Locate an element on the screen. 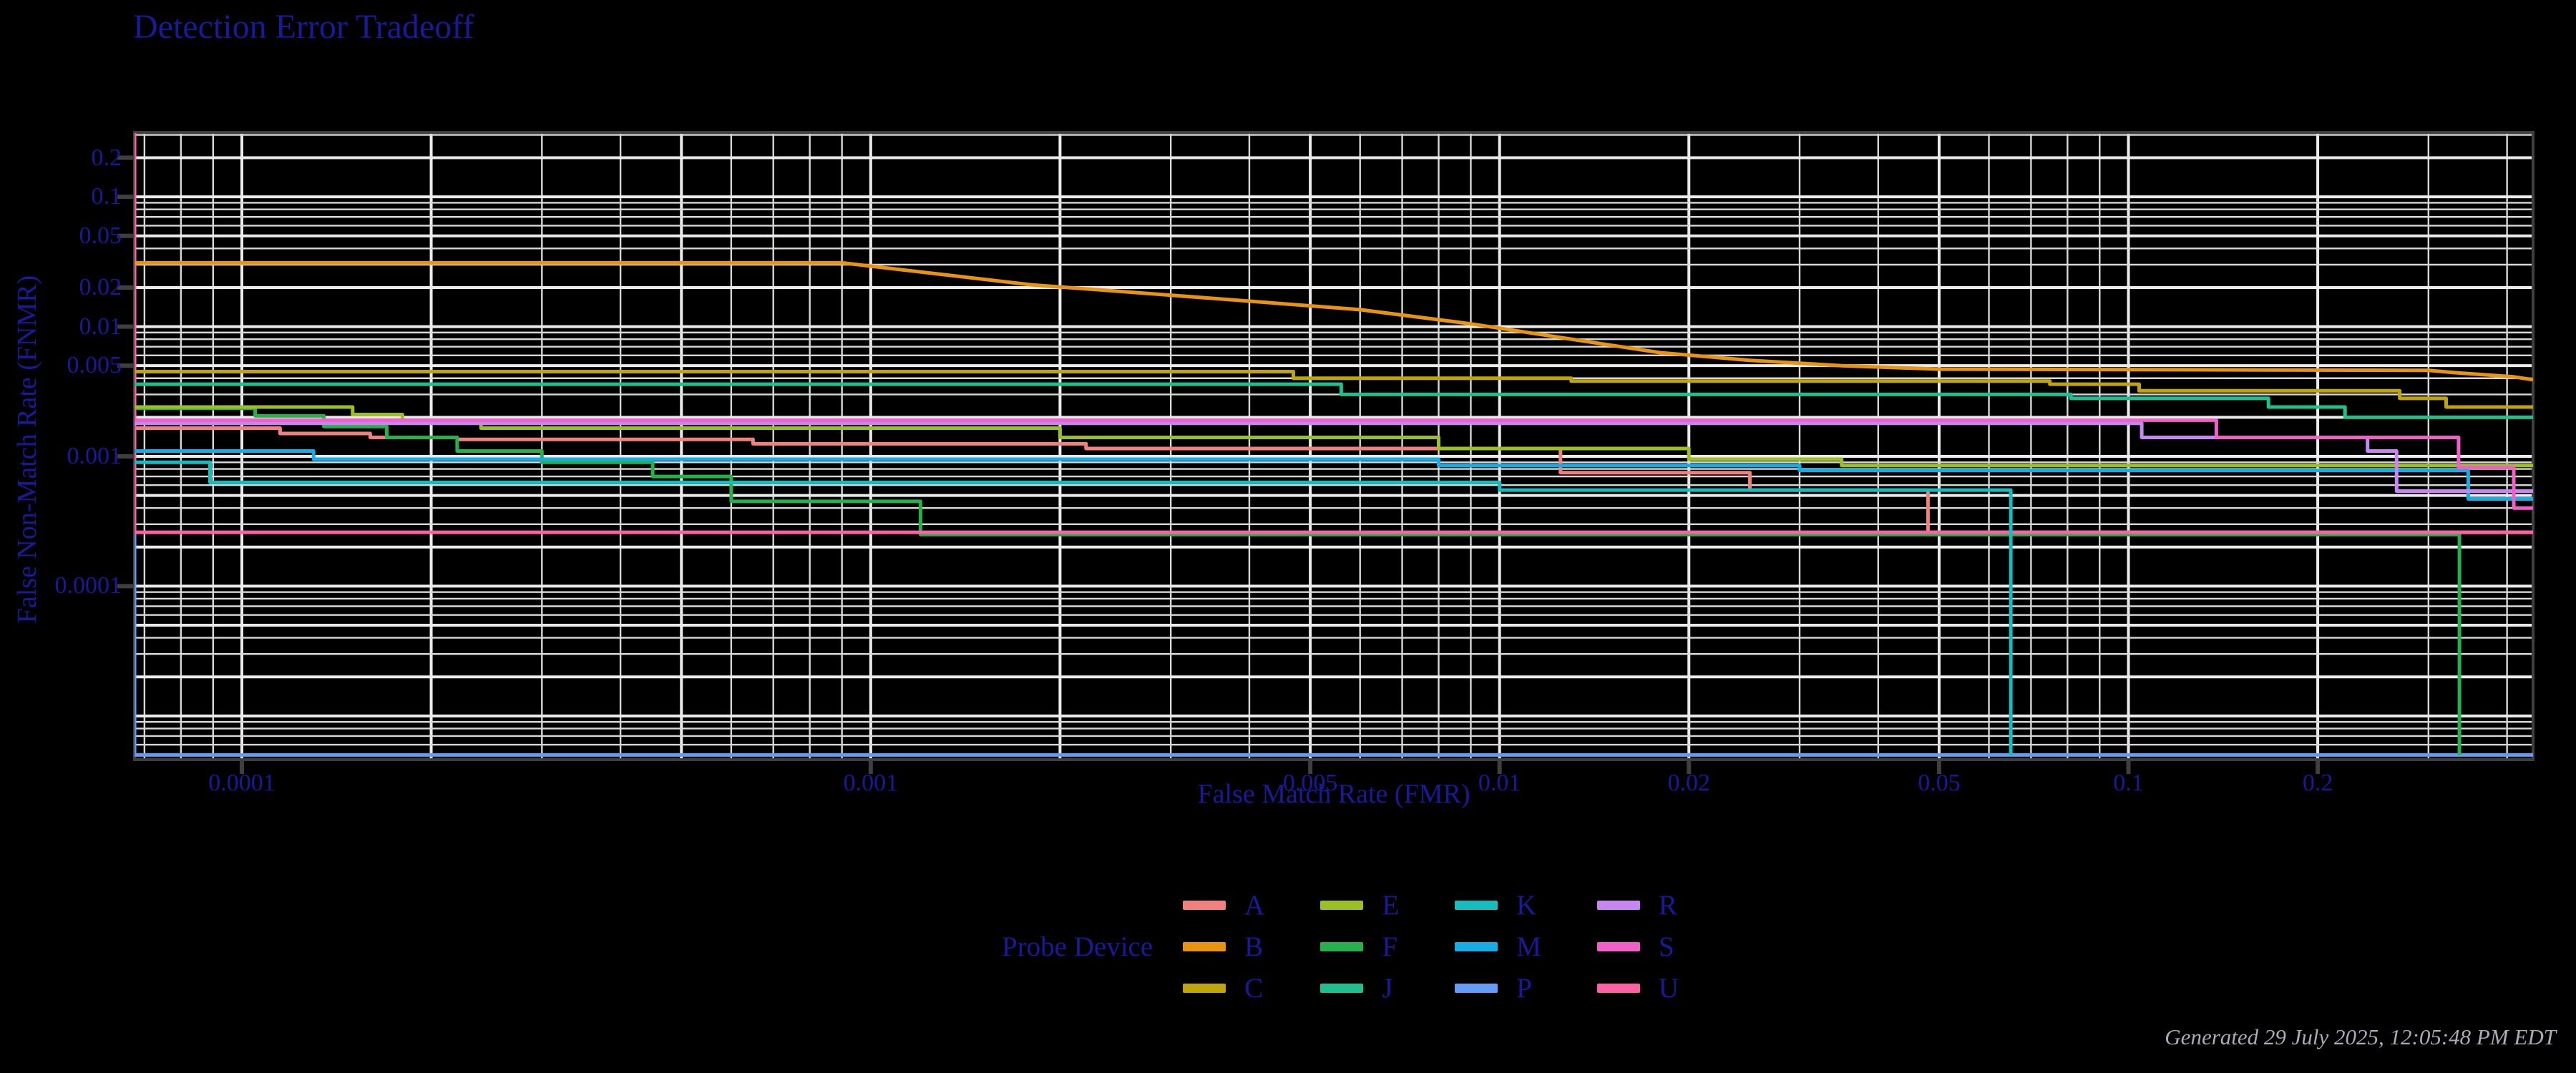 The width and height of the screenshot is (2576, 1073). legend-entry-K: K is located at coordinates (1498, 905).